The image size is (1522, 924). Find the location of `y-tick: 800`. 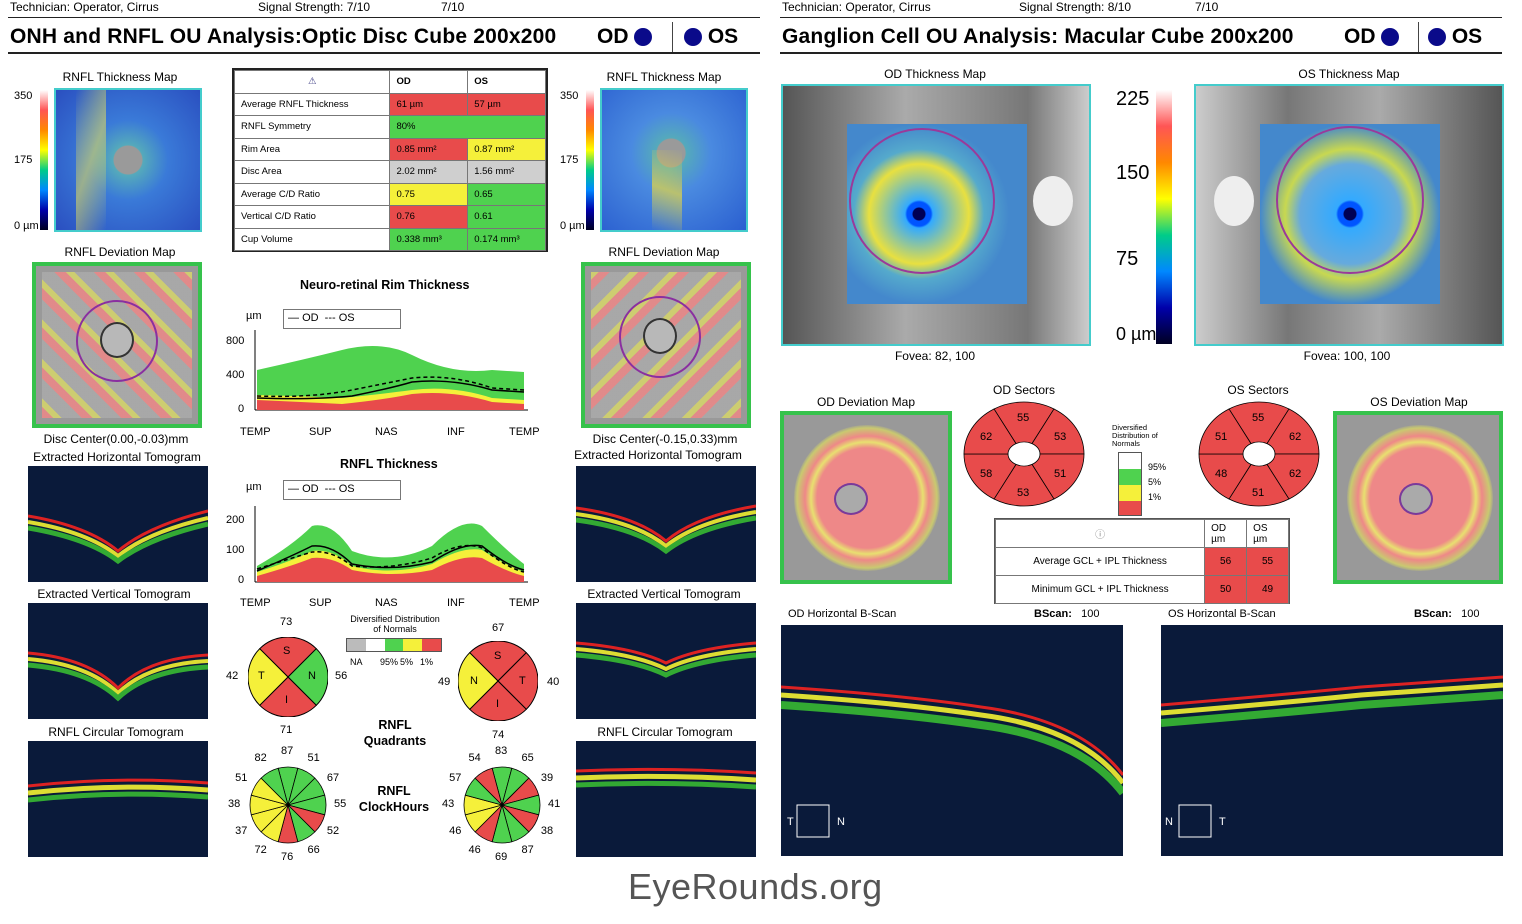

y-tick: 800 is located at coordinates (235, 341).